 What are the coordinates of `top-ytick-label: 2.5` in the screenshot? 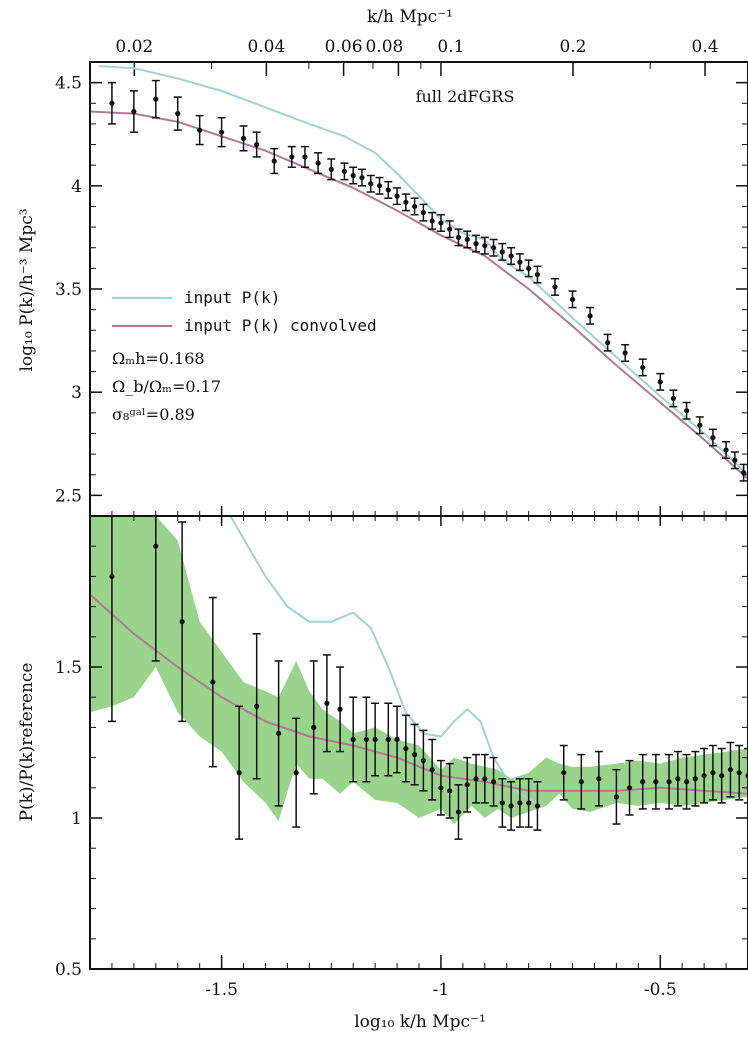 It's located at (68, 496).